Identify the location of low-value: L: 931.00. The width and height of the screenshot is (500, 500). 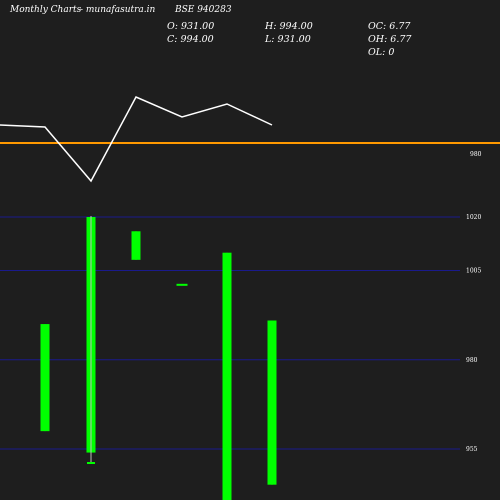
(288, 39).